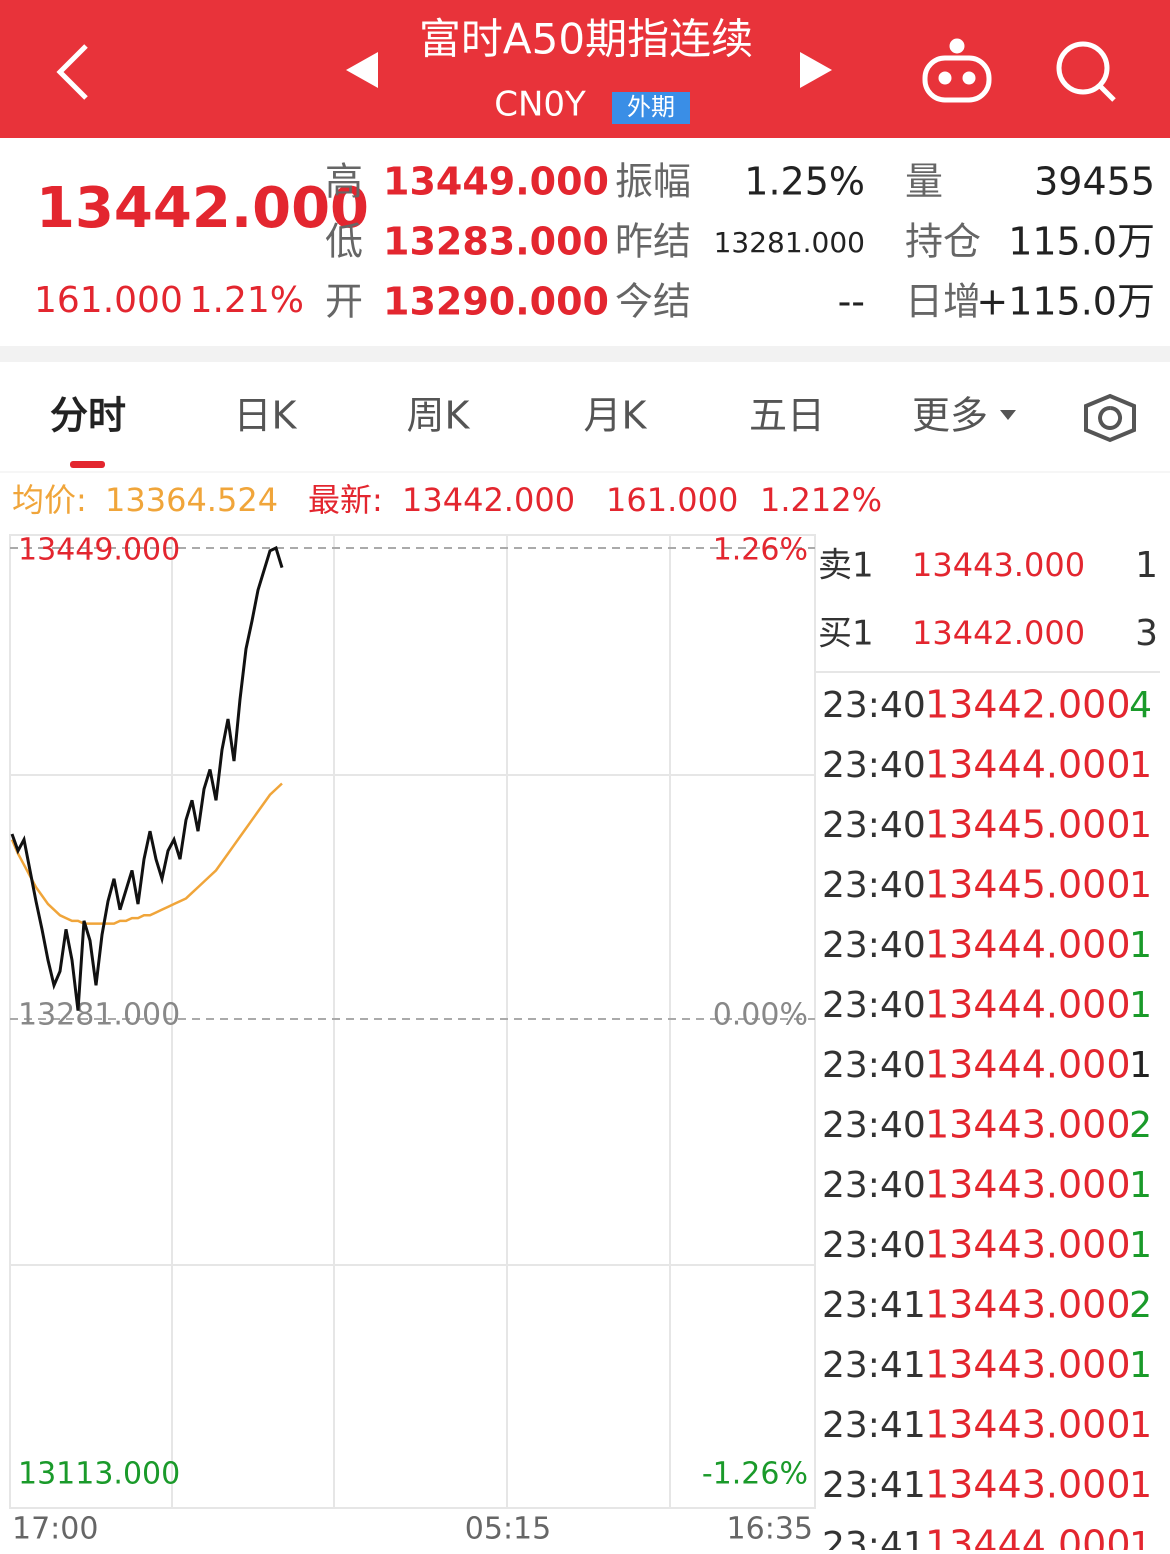 The height and width of the screenshot is (1554, 1170). What do you see at coordinates (99, 1015) in the screenshot?
I see `y-tick-label: 13281.000` at bounding box center [99, 1015].